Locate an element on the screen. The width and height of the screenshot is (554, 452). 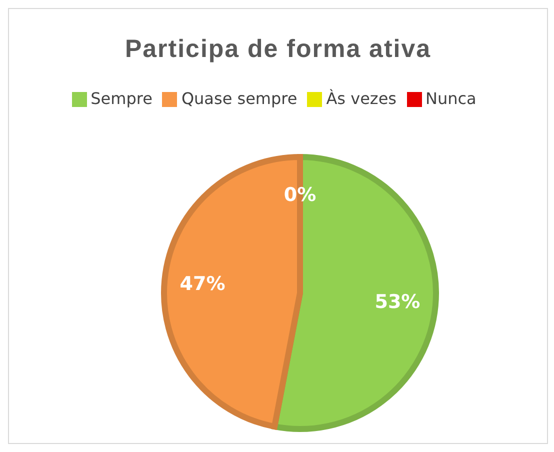
legend-label: Quase sempre is located at coordinates (239, 98).